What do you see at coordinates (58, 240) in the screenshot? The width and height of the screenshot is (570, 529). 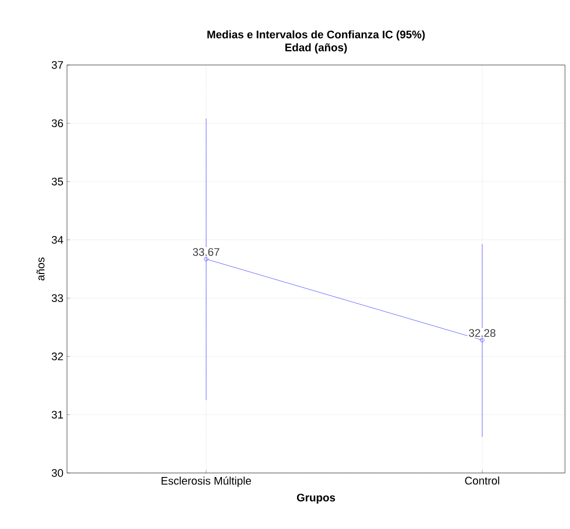 I see `y-tick-label: 34` at bounding box center [58, 240].